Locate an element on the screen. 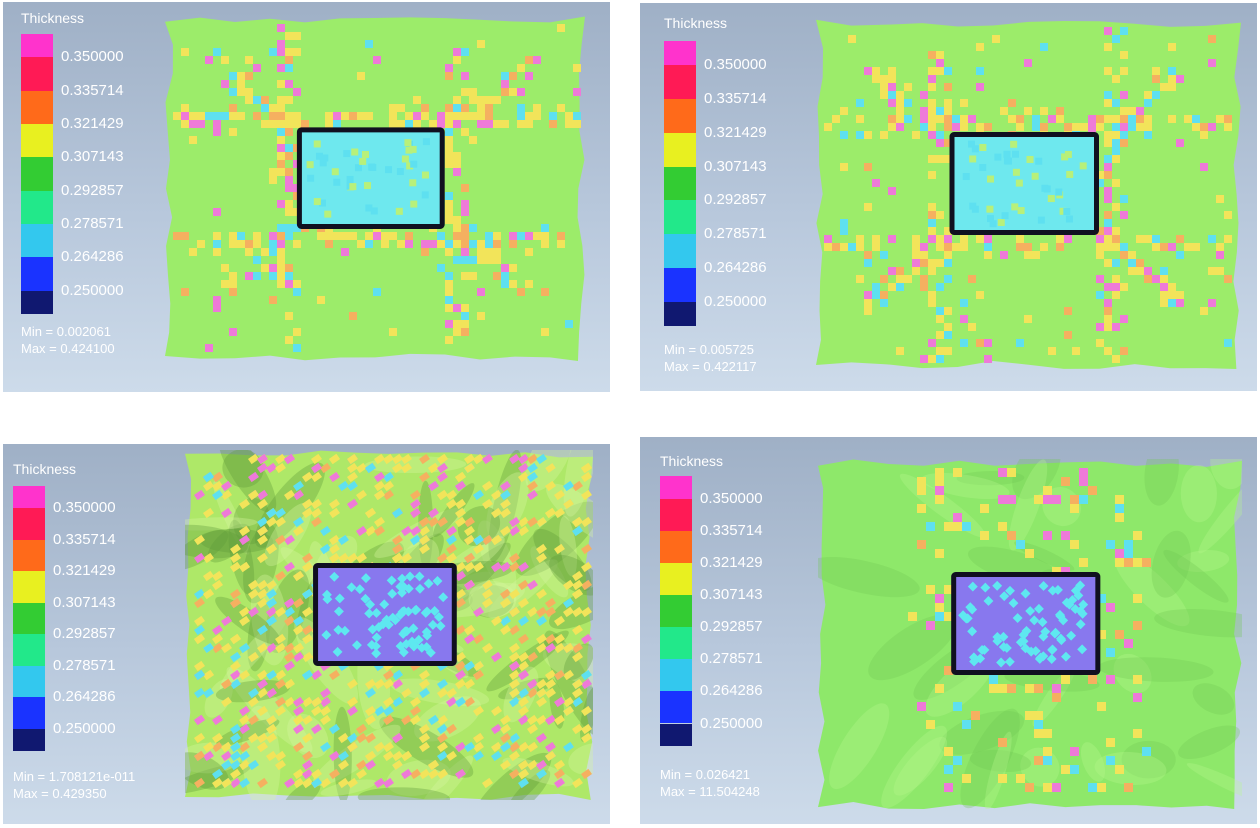 The height and width of the screenshot is (828, 1260). legend-label: 0.350000 is located at coordinates (84, 508).